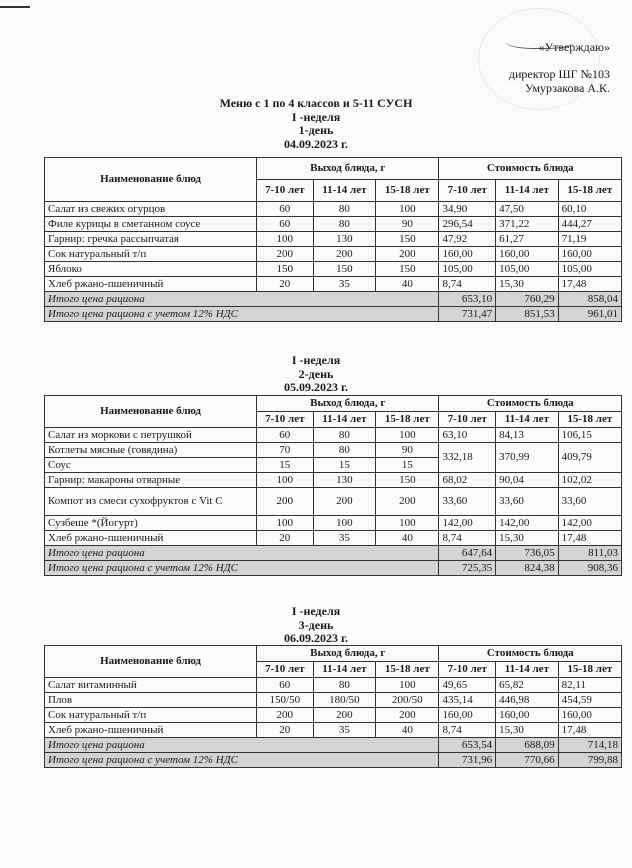  I want to click on cost-cell: 409,79, so click(590, 457).